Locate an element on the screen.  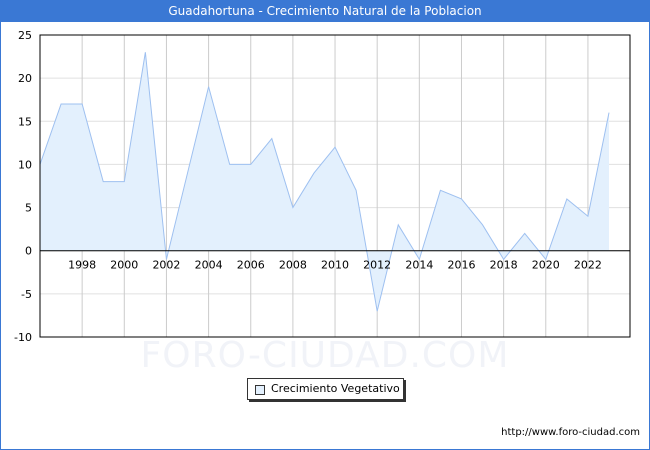
x-tick-label: 2000 is located at coordinates (124, 265).